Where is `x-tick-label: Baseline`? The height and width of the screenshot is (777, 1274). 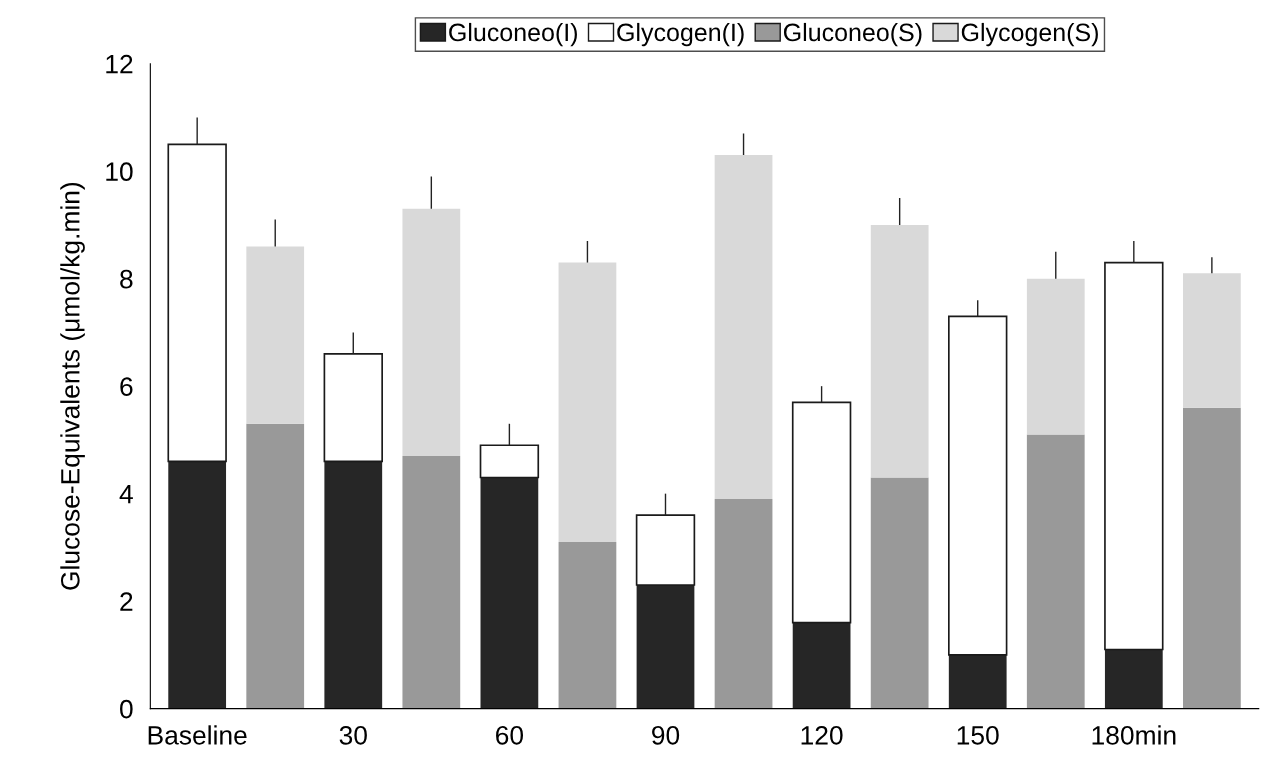 x-tick-label: Baseline is located at coordinates (197, 735).